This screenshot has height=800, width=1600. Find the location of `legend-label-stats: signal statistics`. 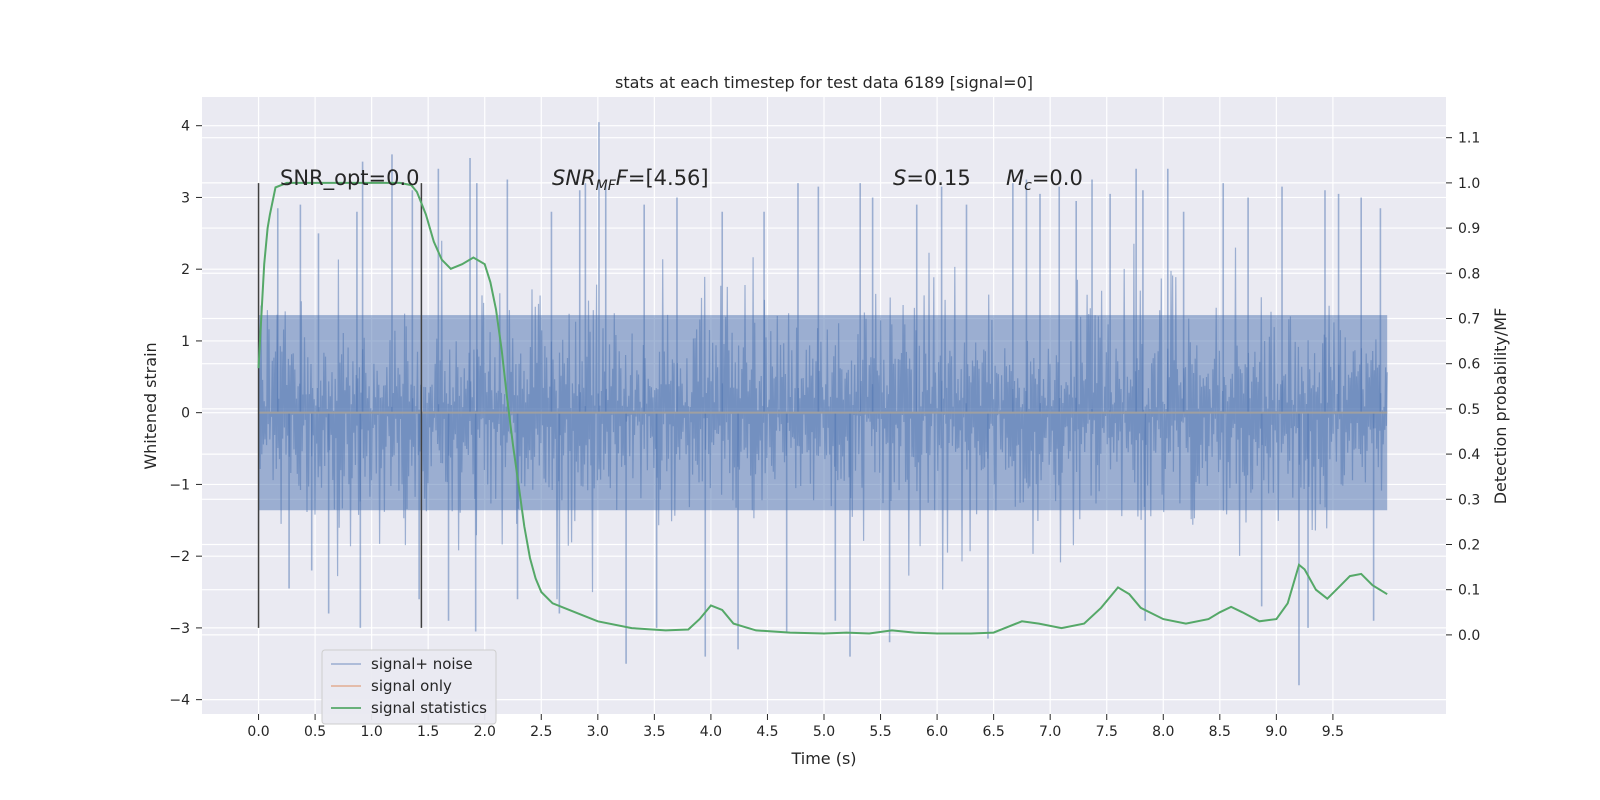

legend-label-stats: signal statistics is located at coordinates (429, 708).